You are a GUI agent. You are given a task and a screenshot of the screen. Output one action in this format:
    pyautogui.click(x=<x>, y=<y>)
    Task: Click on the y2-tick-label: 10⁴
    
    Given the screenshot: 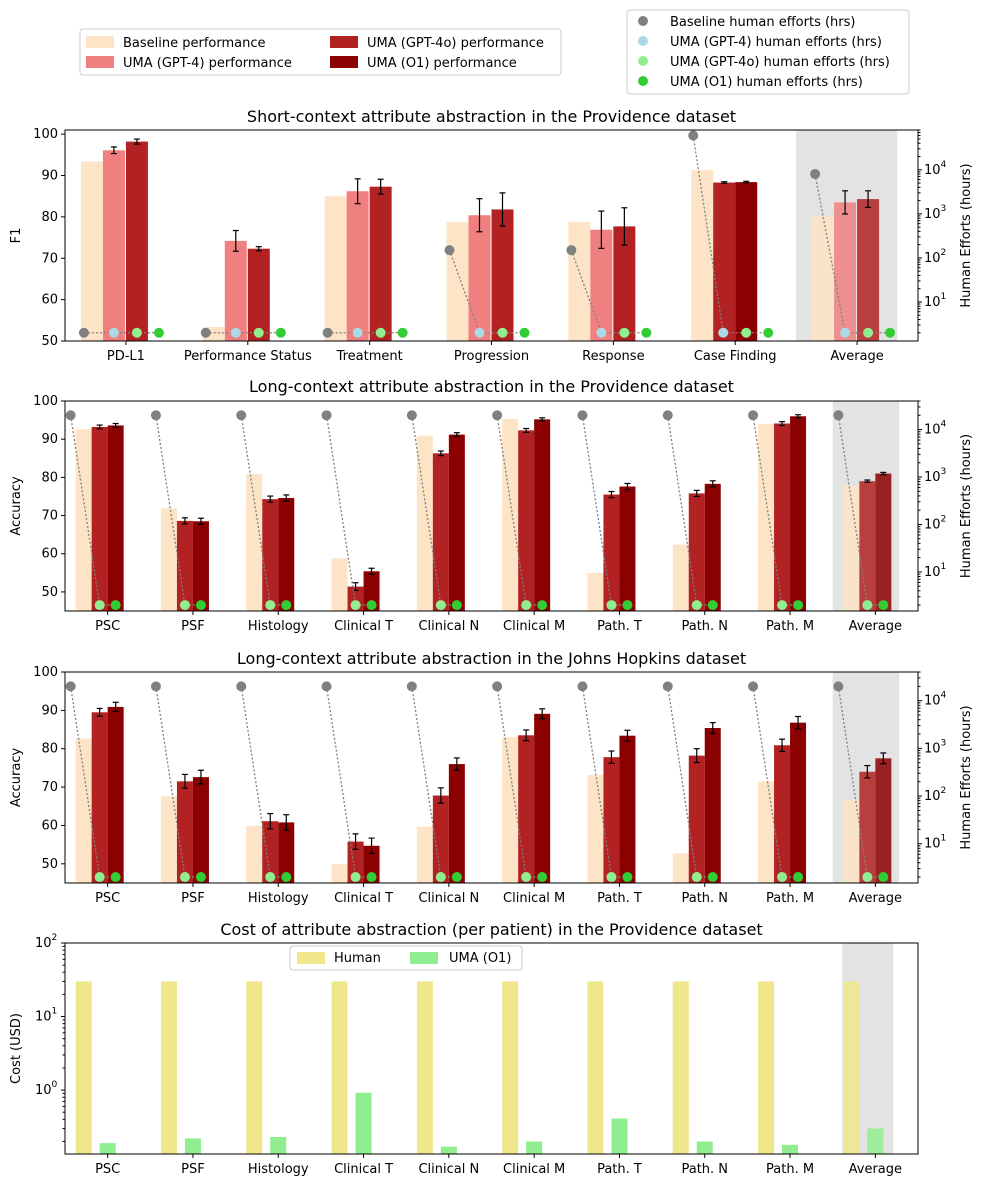 What is the action you would take?
    pyautogui.click(x=935, y=428)
    